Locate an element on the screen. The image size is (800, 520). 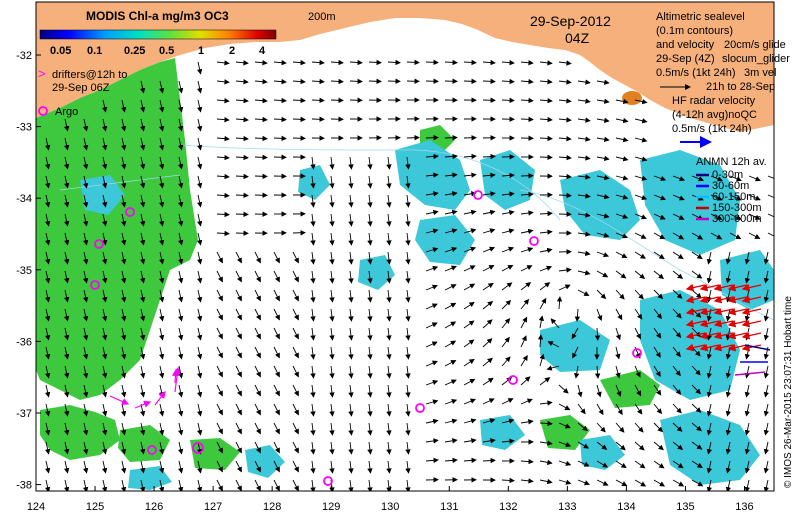
hf-radar-arrow is located at coordinates (751, 299).